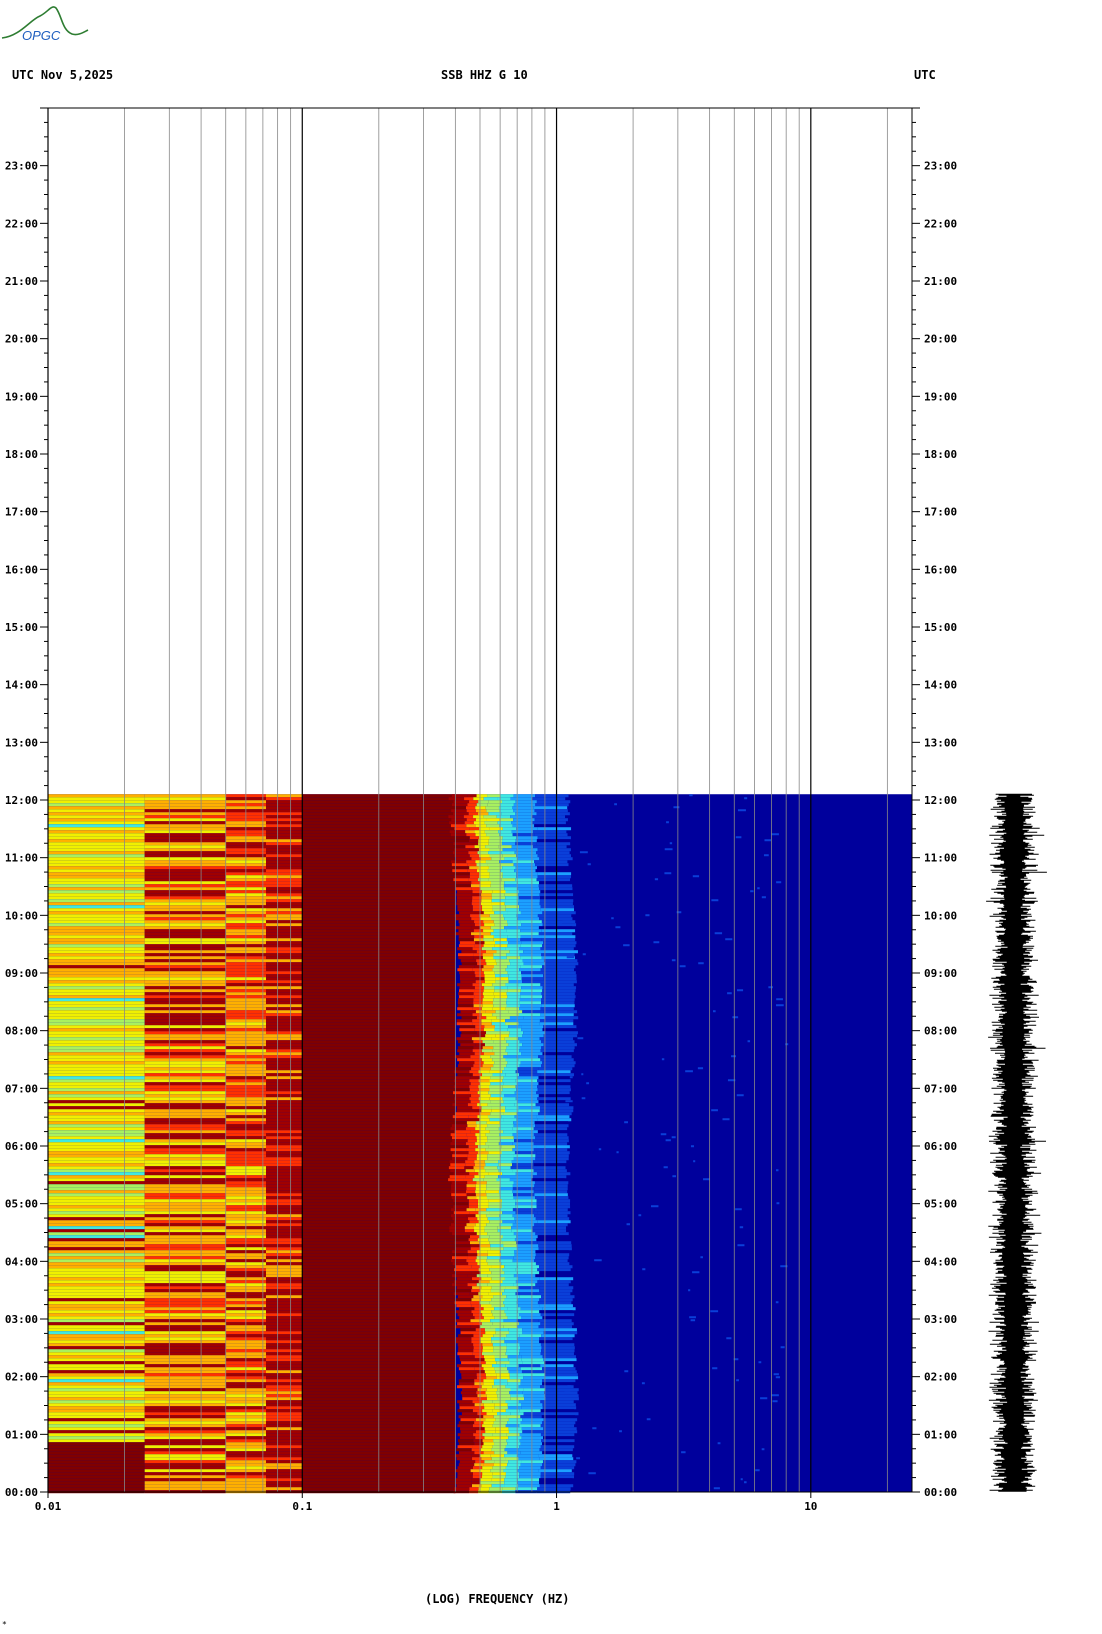 The width and height of the screenshot is (1102, 1634). What do you see at coordinates (940, 685) in the screenshot?
I see `y-tick-label-right: 14:00` at bounding box center [940, 685].